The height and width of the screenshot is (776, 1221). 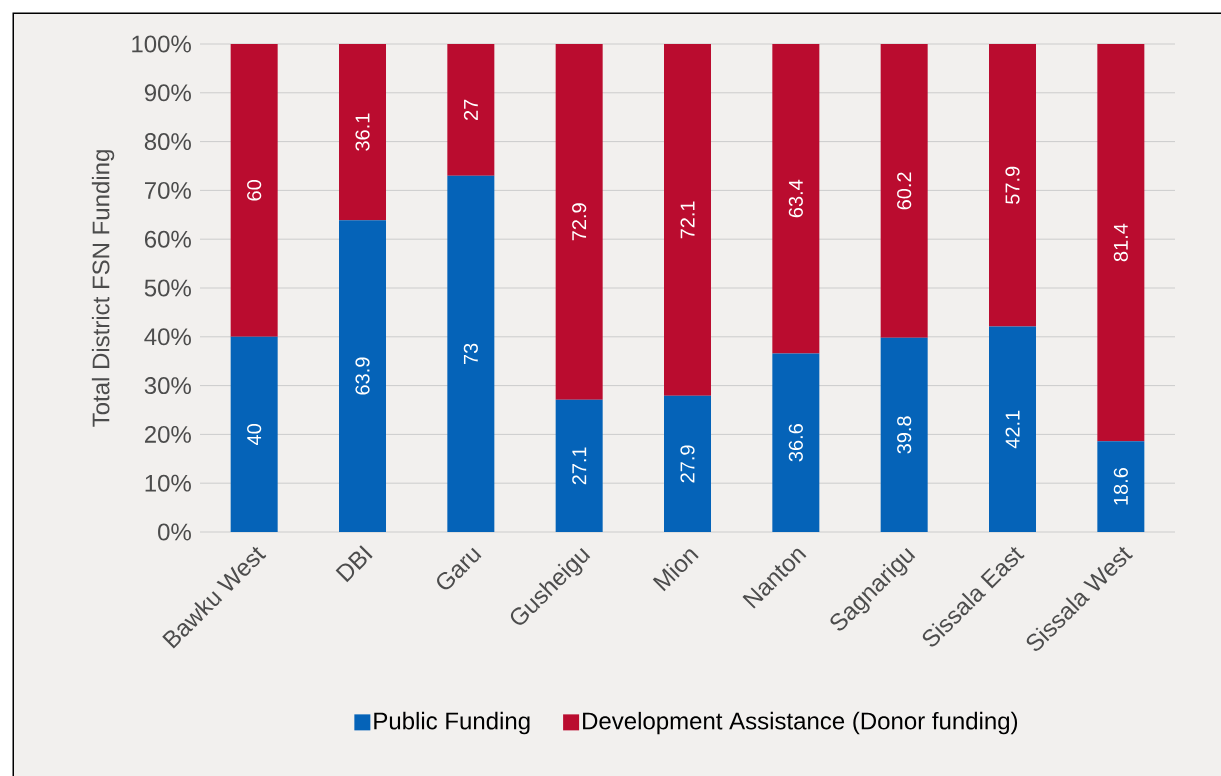 I want to click on data-label: 72.9, so click(x=579, y=222).